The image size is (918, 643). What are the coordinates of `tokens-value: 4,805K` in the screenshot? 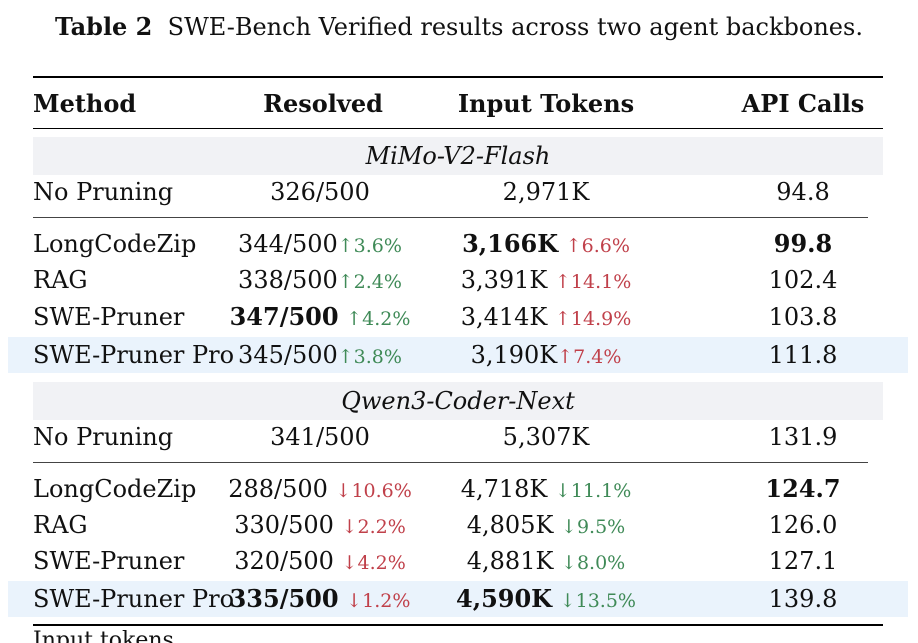 It's located at (510, 525).